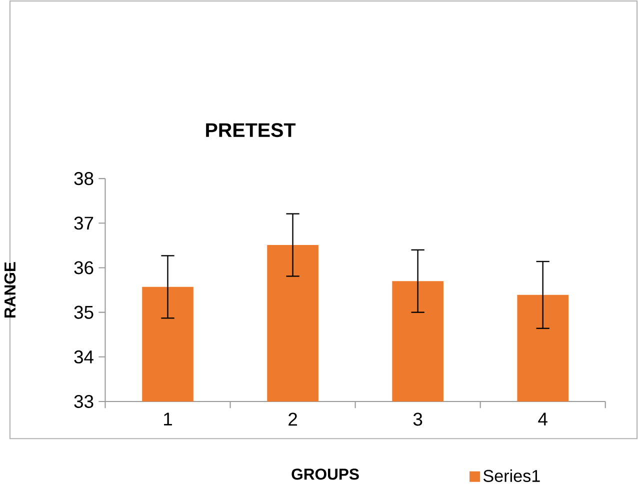  I want to click on chart-title: PRETEST, so click(251, 130).